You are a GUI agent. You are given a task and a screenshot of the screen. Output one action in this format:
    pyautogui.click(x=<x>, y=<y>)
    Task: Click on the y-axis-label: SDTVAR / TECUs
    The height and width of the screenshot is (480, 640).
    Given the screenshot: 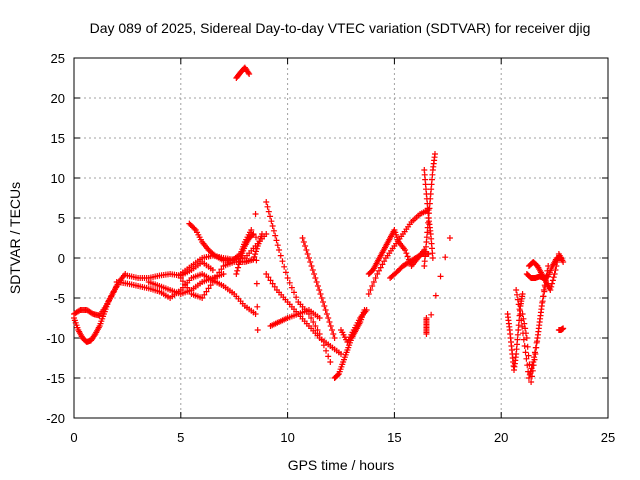 What is the action you would take?
    pyautogui.click(x=15, y=238)
    